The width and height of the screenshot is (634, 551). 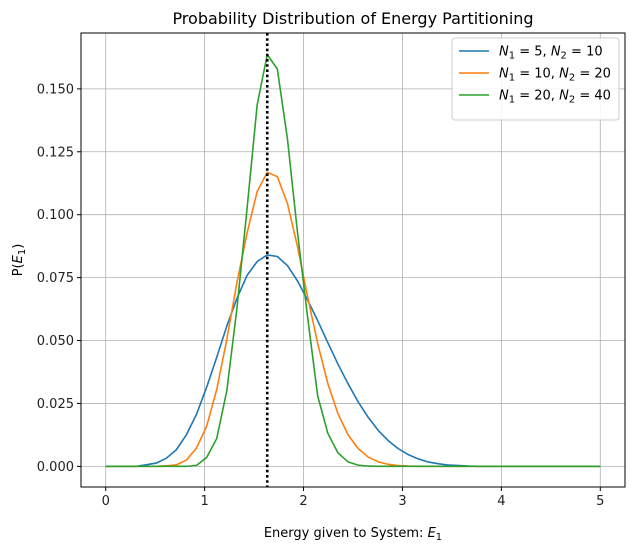 I want to click on y-axis-label-sub: 1, so click(x=22, y=252).